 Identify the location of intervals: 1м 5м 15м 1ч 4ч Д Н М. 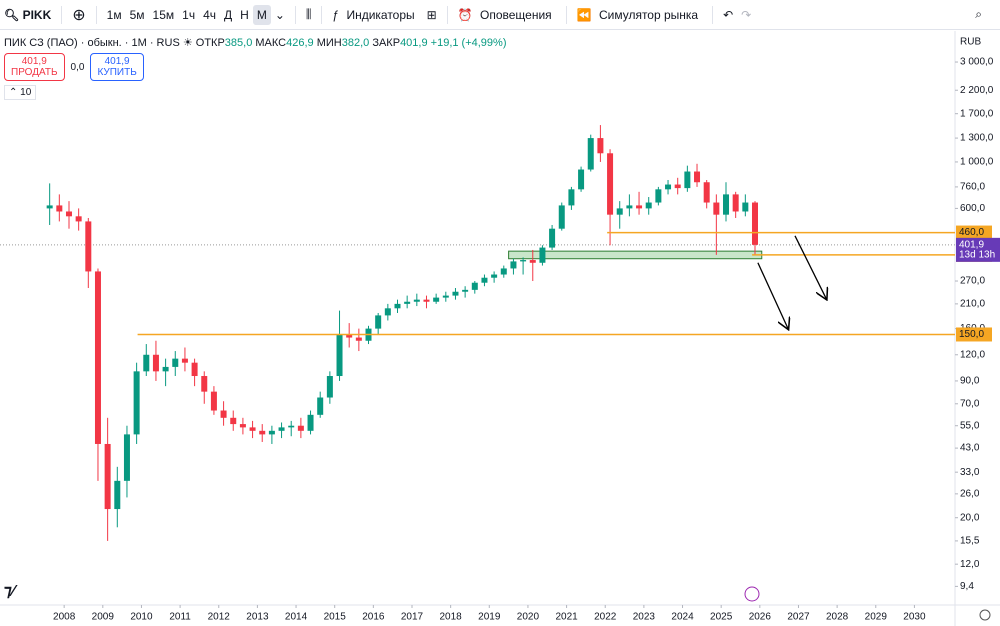
(187, 14).